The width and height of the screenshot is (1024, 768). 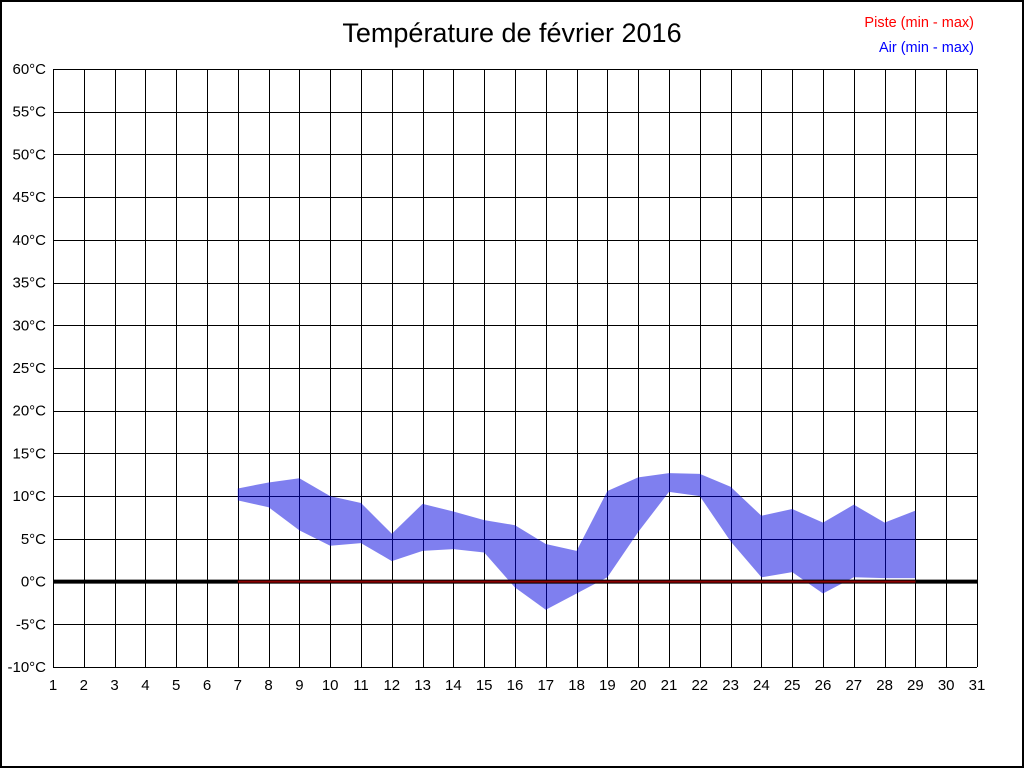 I want to click on x-tick-label: 21, so click(x=669, y=685).